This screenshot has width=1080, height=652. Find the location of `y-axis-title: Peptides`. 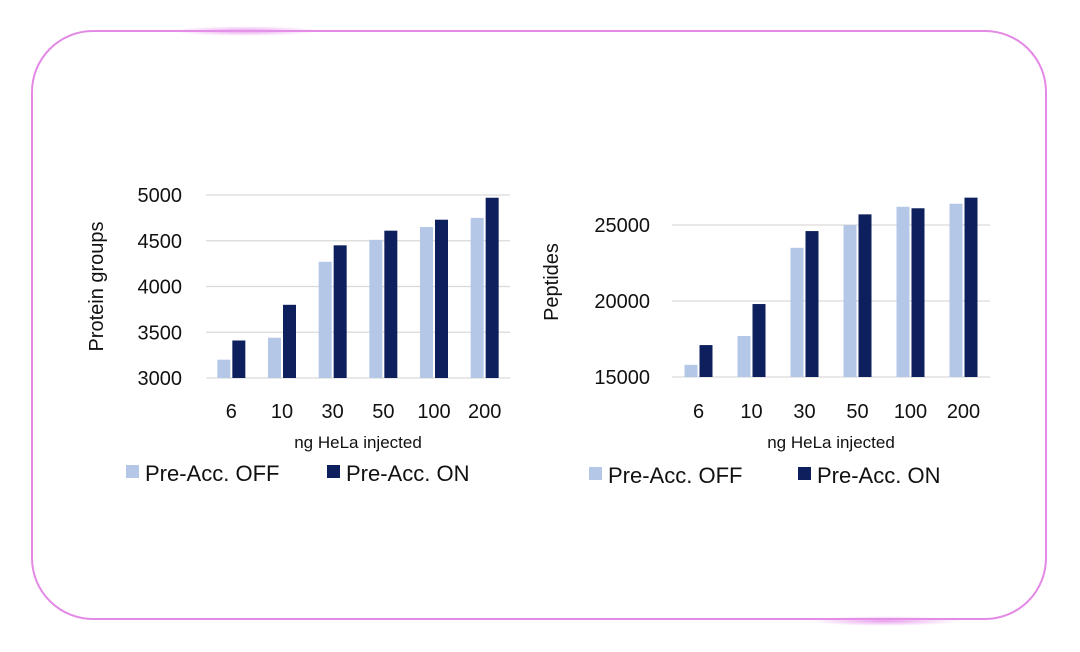

y-axis-title: Peptides is located at coordinates (552, 282).